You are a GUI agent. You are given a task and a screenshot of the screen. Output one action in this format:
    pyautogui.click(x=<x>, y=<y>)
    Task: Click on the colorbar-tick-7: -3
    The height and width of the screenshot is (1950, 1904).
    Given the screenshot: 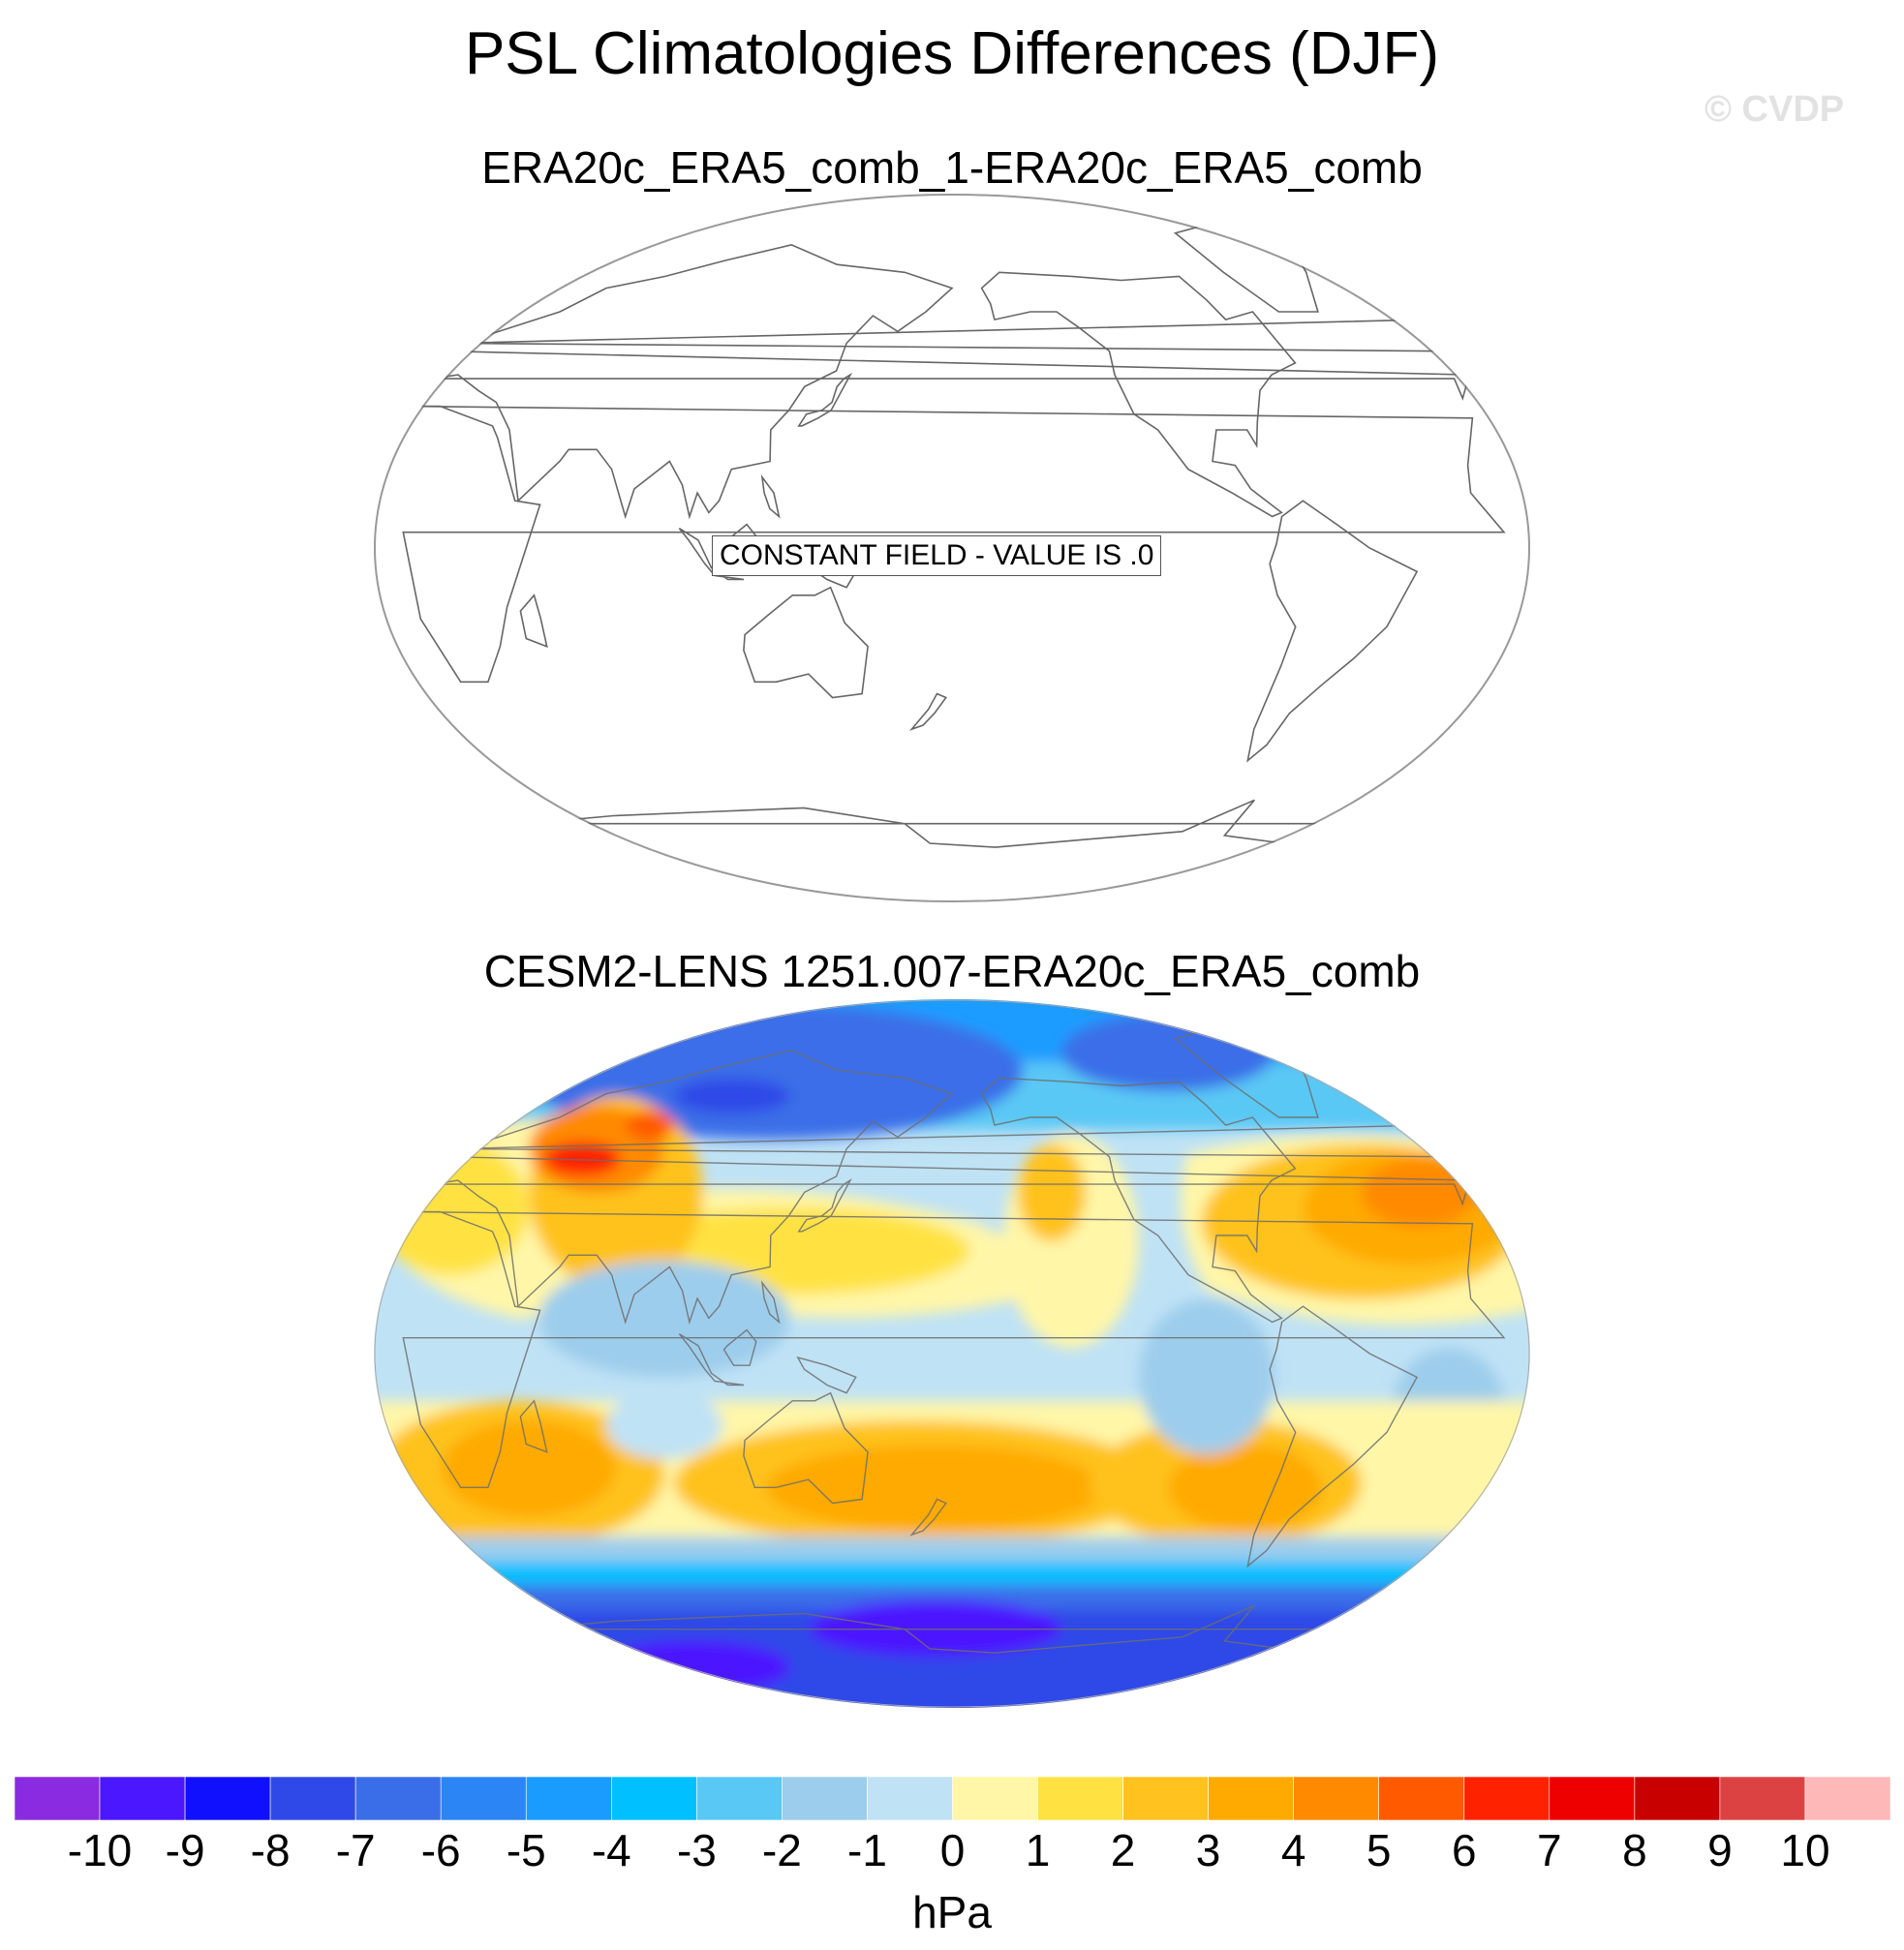 What is the action you would take?
    pyautogui.click(x=697, y=1850)
    